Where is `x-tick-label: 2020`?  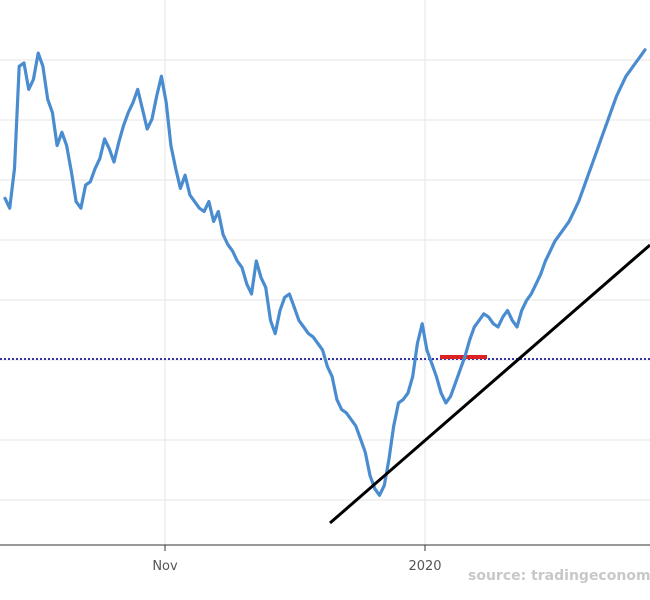 x-tick-label: 2020 is located at coordinates (424, 566).